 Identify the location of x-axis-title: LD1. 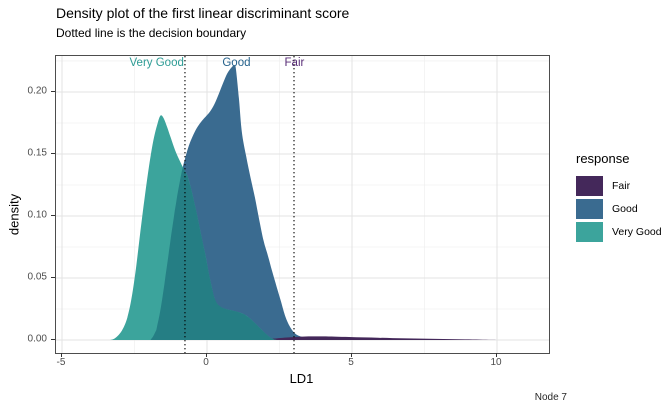
(301, 378).